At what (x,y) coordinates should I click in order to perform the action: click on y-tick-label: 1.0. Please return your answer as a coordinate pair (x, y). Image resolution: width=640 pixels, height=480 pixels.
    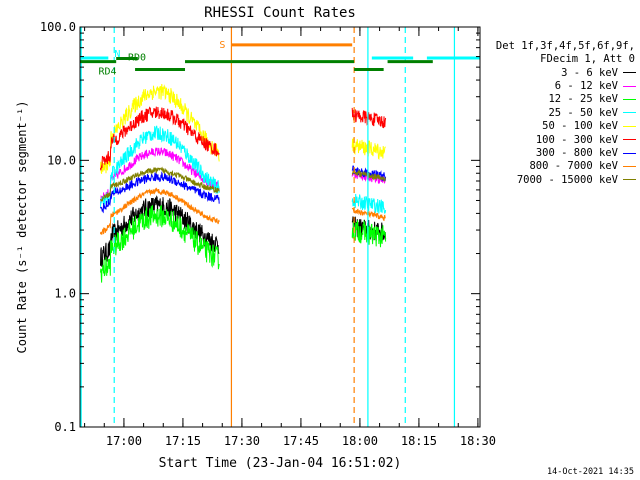
    Looking at the image, I should click on (65, 294).